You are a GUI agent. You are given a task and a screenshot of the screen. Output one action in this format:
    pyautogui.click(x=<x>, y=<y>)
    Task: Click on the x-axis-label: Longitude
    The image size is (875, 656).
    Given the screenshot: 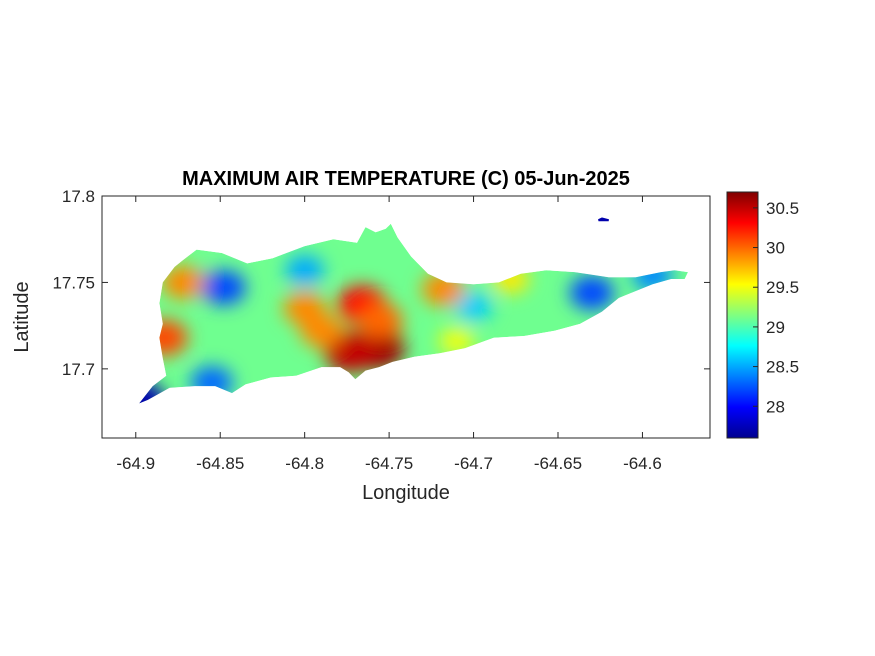 What is the action you would take?
    pyautogui.click(x=406, y=493)
    